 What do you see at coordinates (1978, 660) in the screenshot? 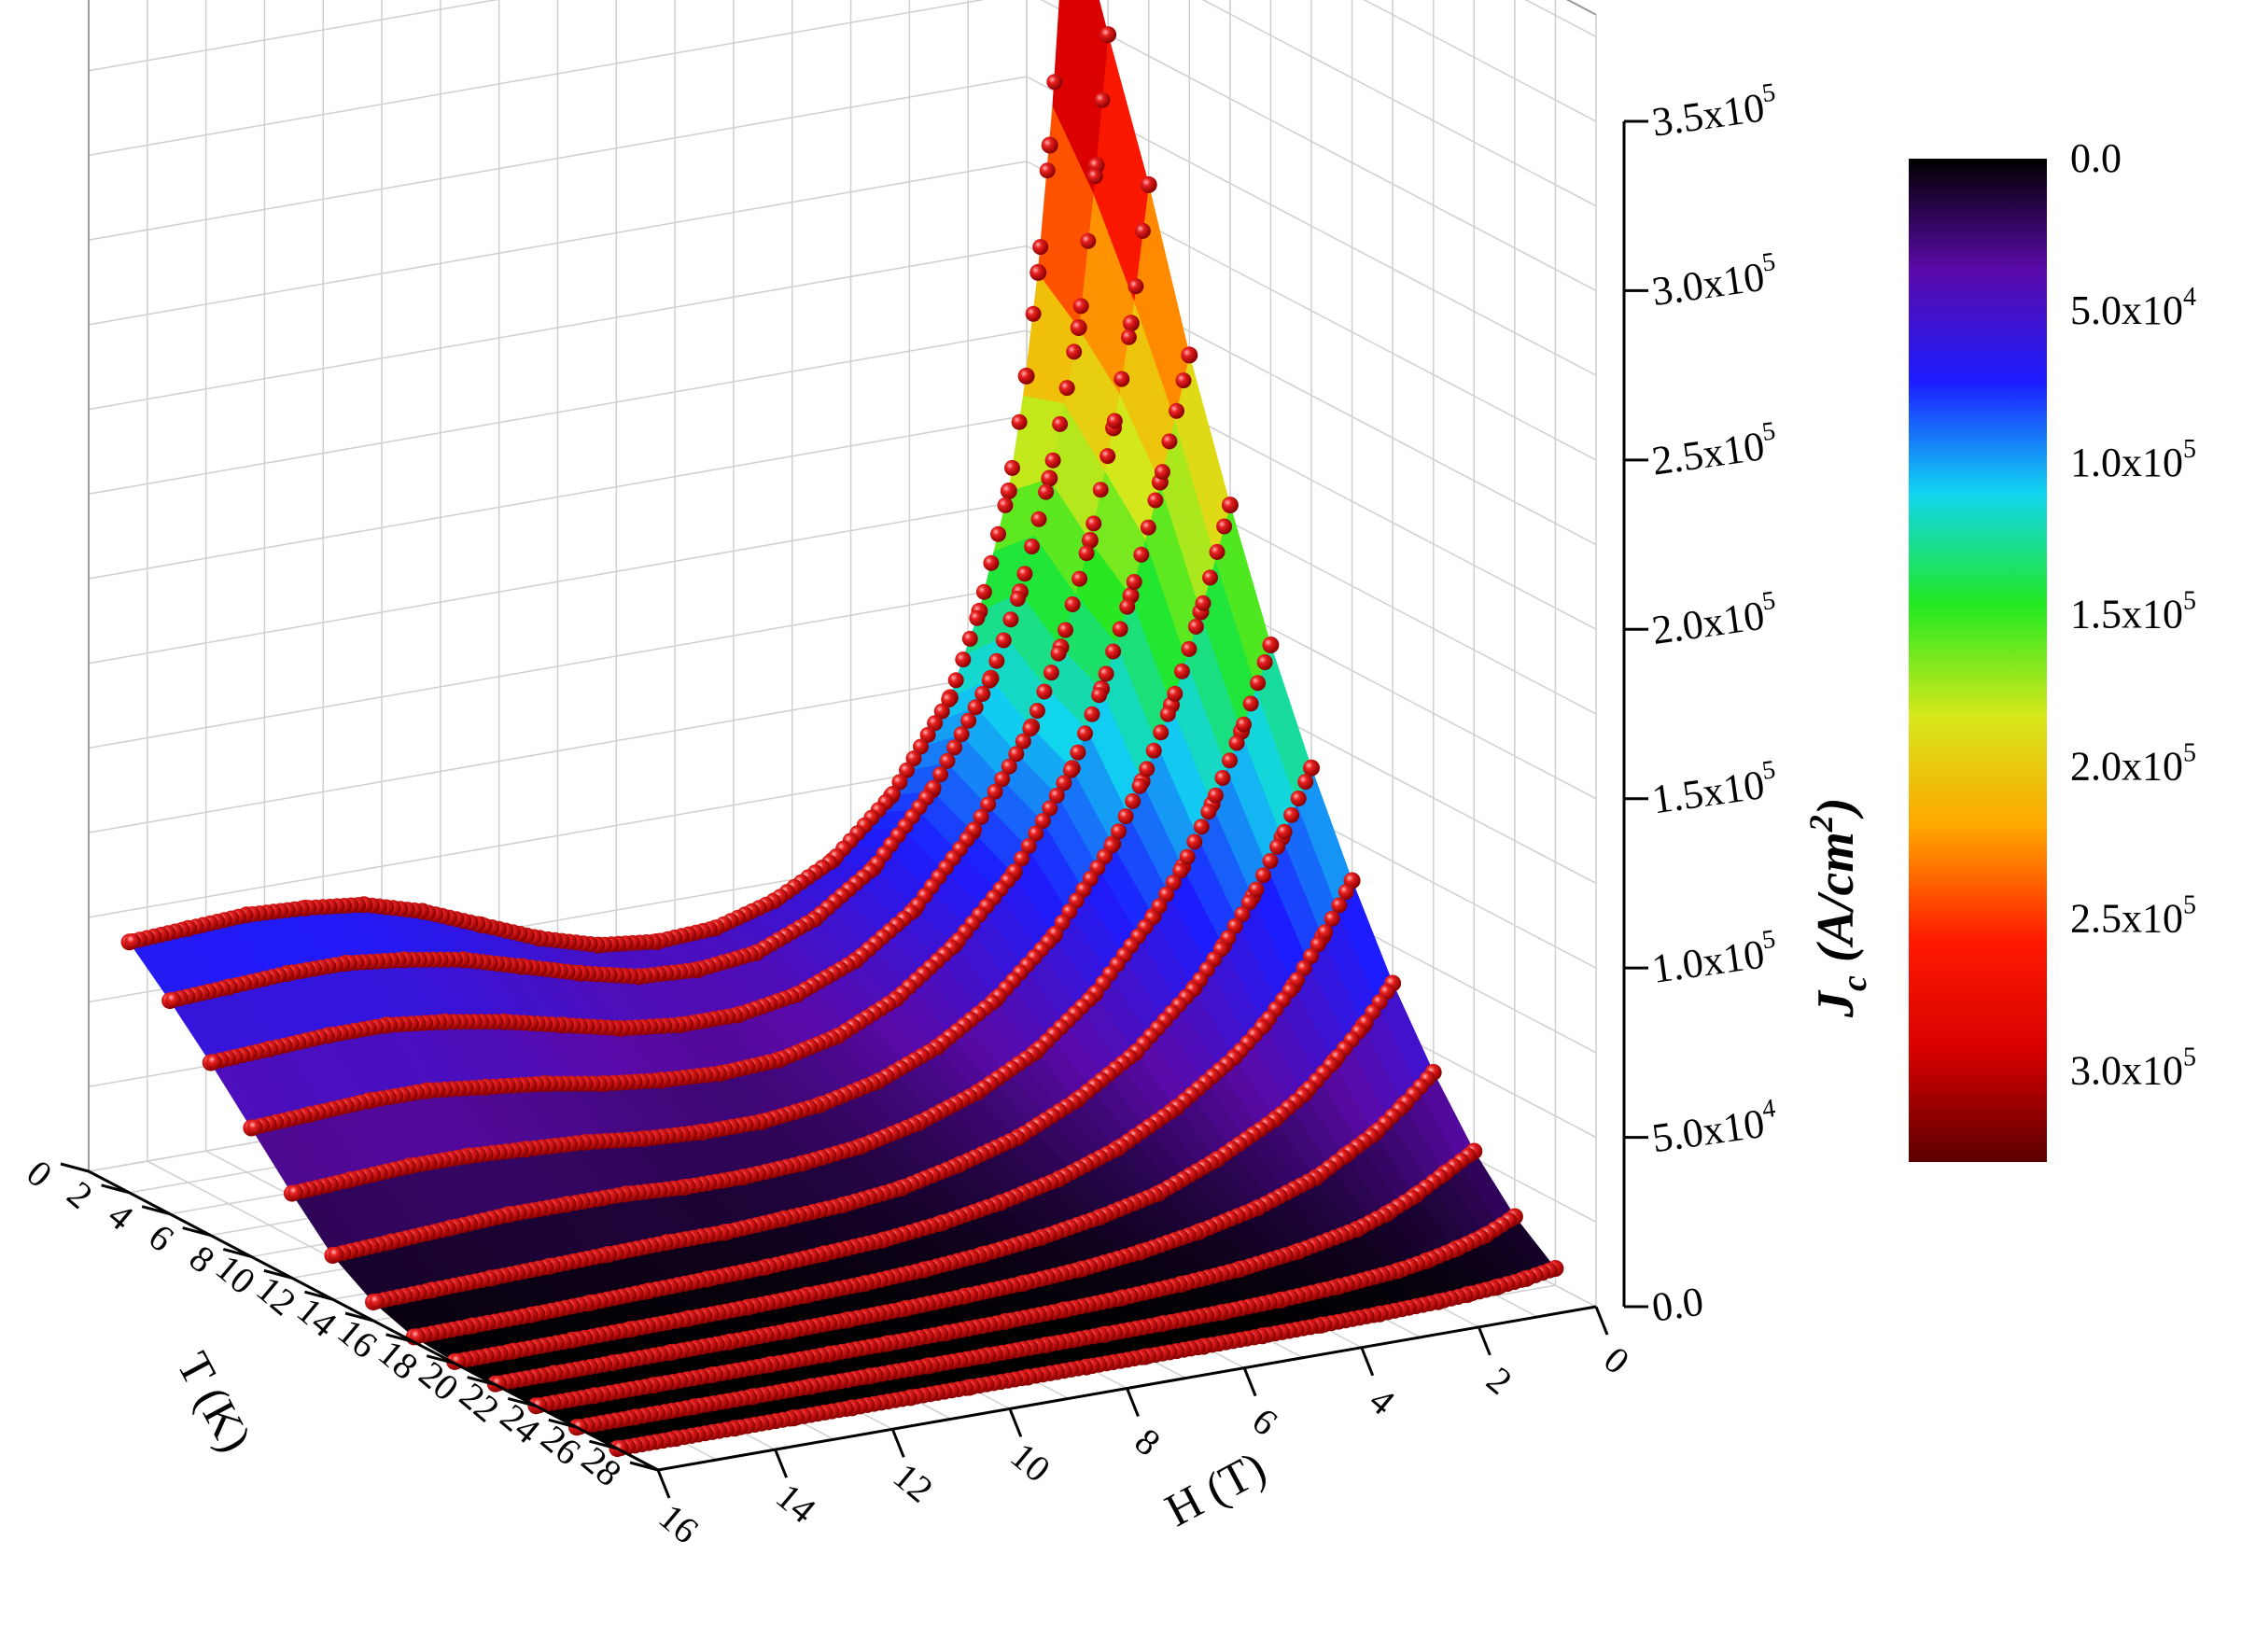
I see `colorbar-gradient` at bounding box center [1978, 660].